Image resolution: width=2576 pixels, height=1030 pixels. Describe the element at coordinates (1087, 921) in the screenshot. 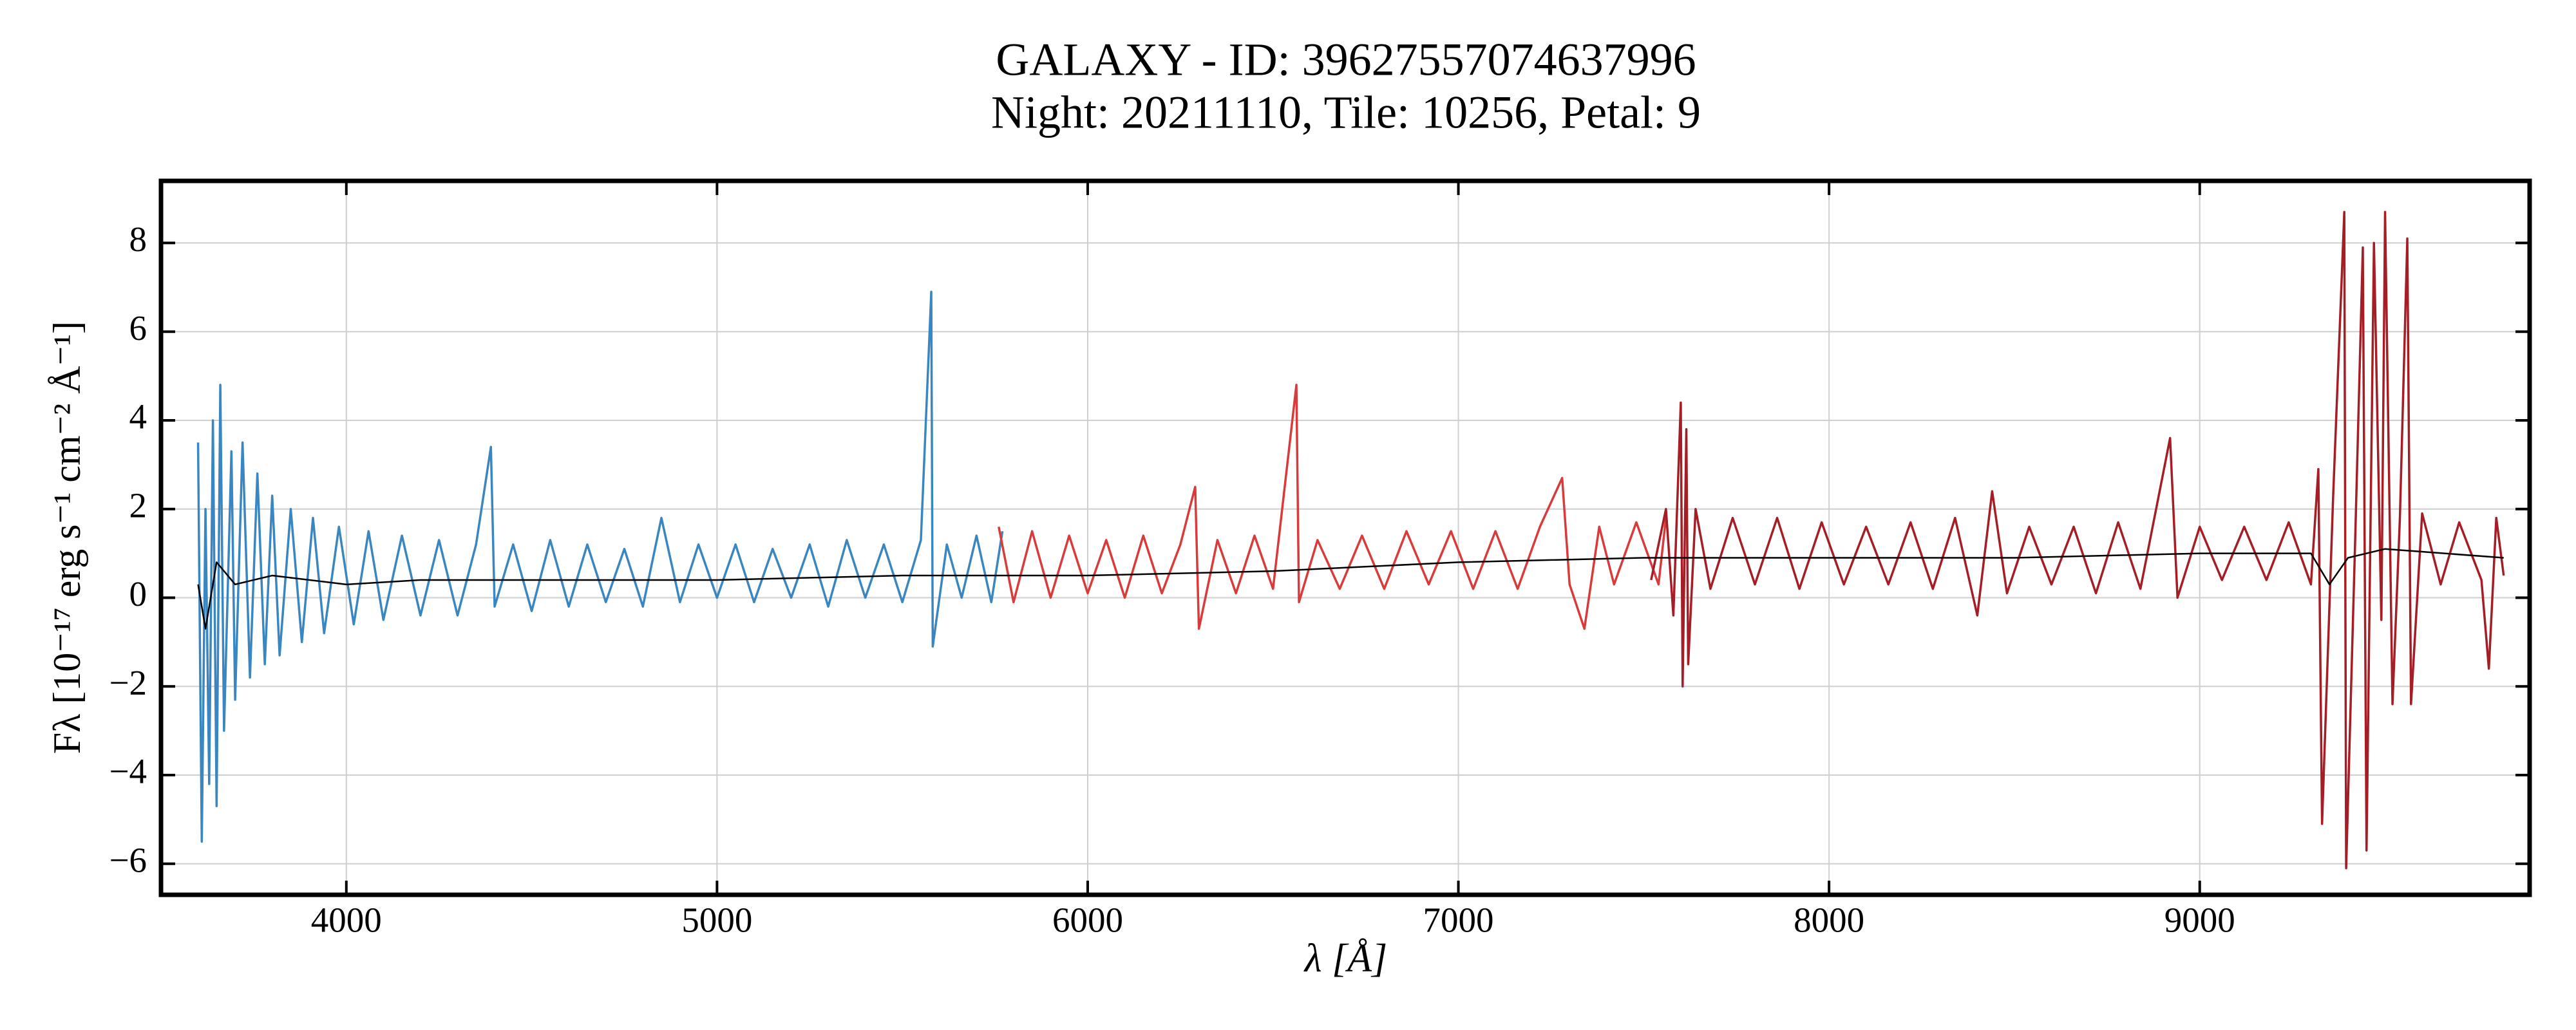

I see `x-tick-label: 6000` at that location.